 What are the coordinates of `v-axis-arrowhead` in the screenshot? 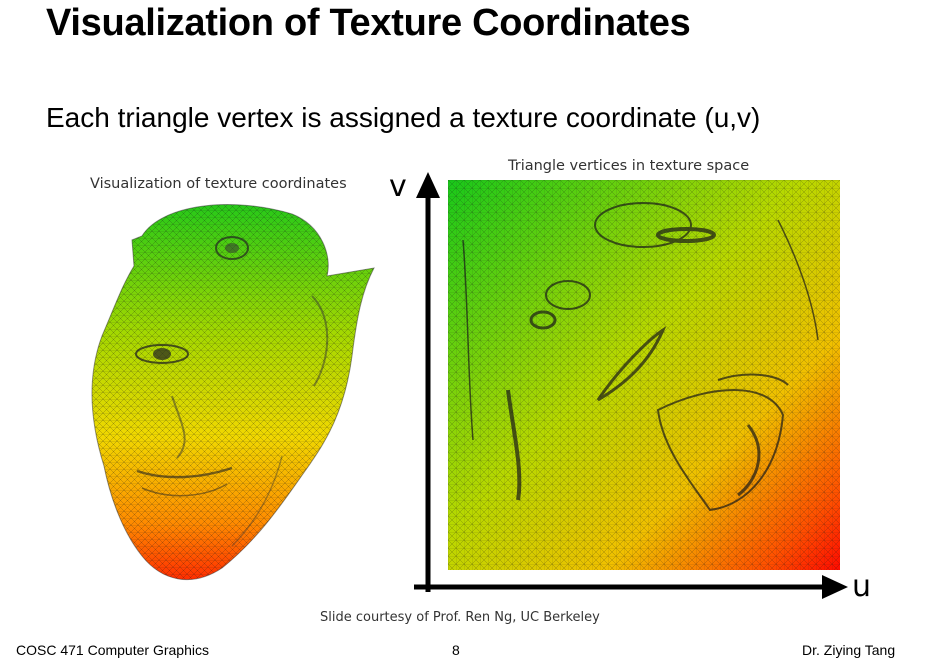 It's located at (428, 185).